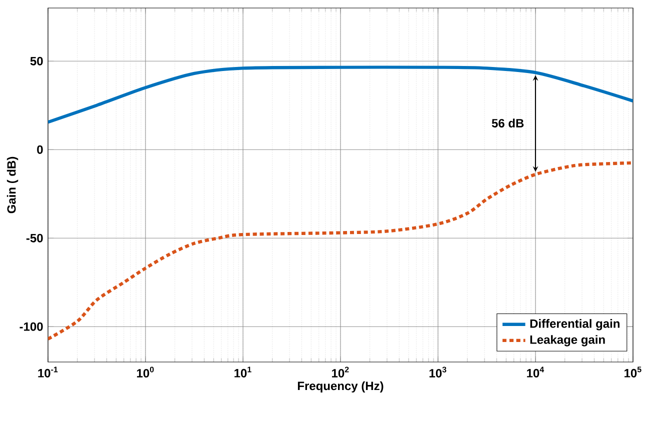  What do you see at coordinates (340, 372) in the screenshot?
I see `x-tick-label: 10$^{2}$` at bounding box center [340, 372].